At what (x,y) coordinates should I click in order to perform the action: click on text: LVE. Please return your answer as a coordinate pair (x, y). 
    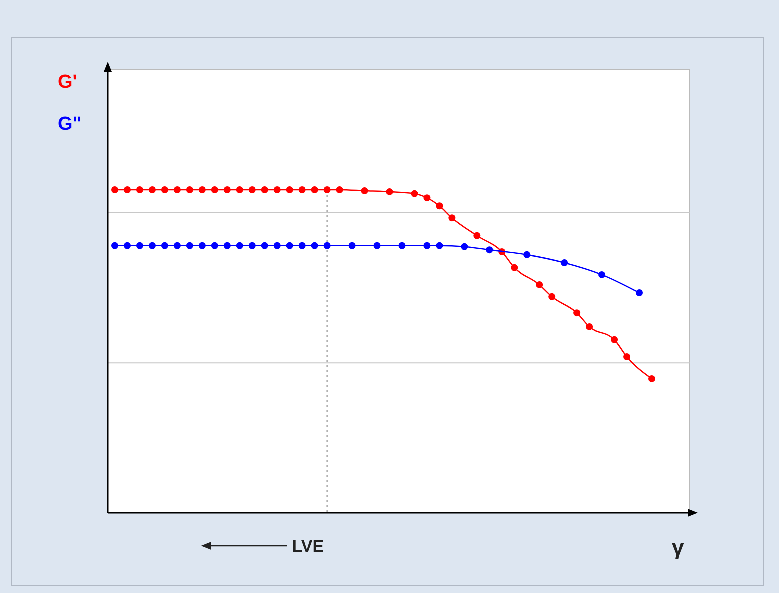
    Looking at the image, I should click on (308, 546).